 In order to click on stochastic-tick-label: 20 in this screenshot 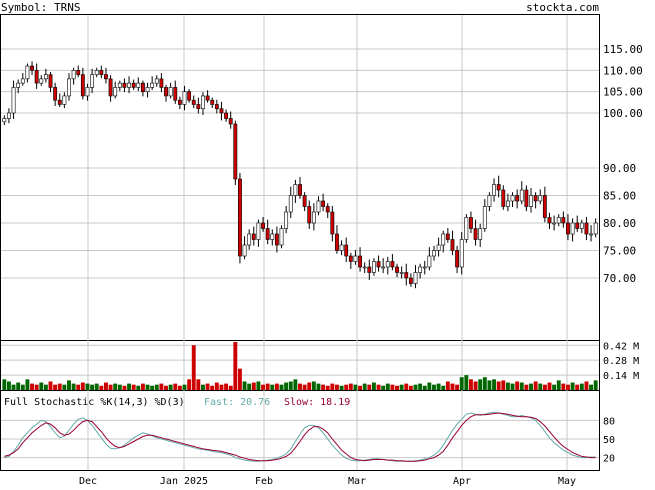, I will do `click(609, 459)`.